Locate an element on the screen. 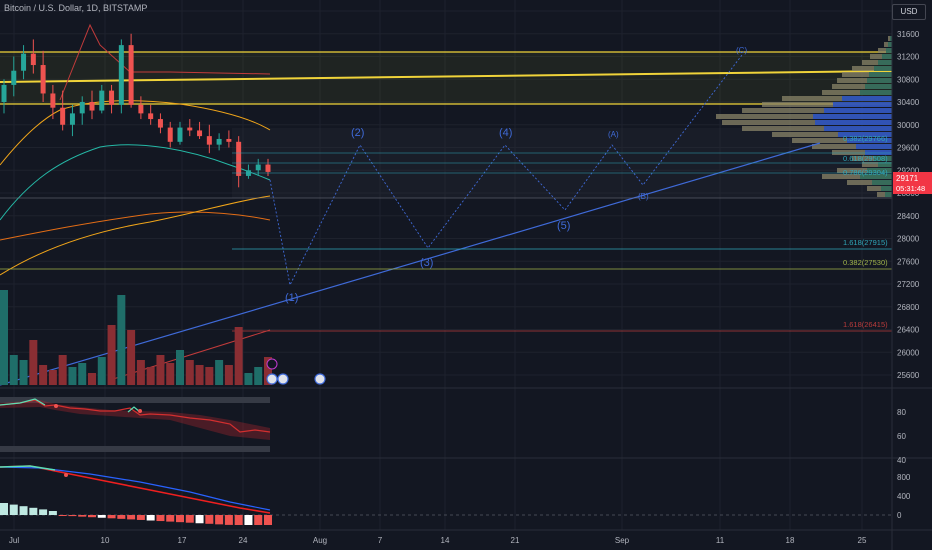 The width and height of the screenshot is (932, 550). price-tick-label: 30800 is located at coordinates (908, 79).